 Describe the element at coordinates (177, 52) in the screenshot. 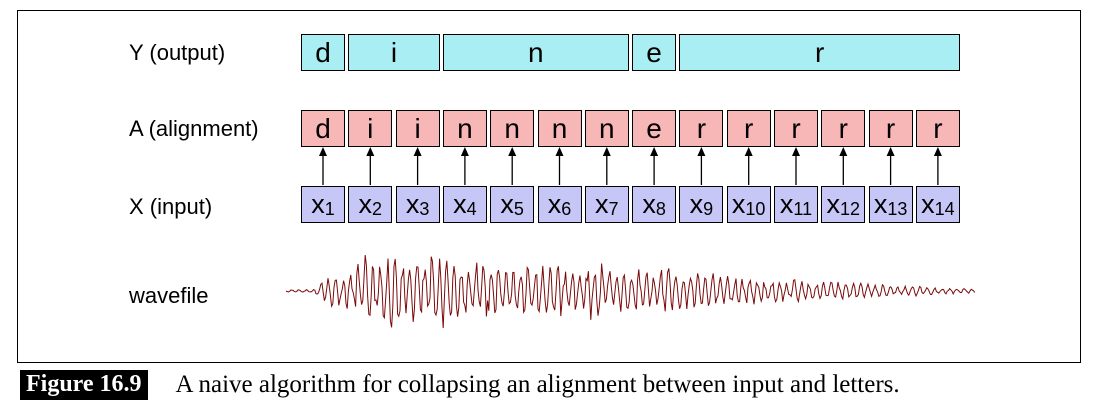

I see `row-label-output: Y (output)` at that location.